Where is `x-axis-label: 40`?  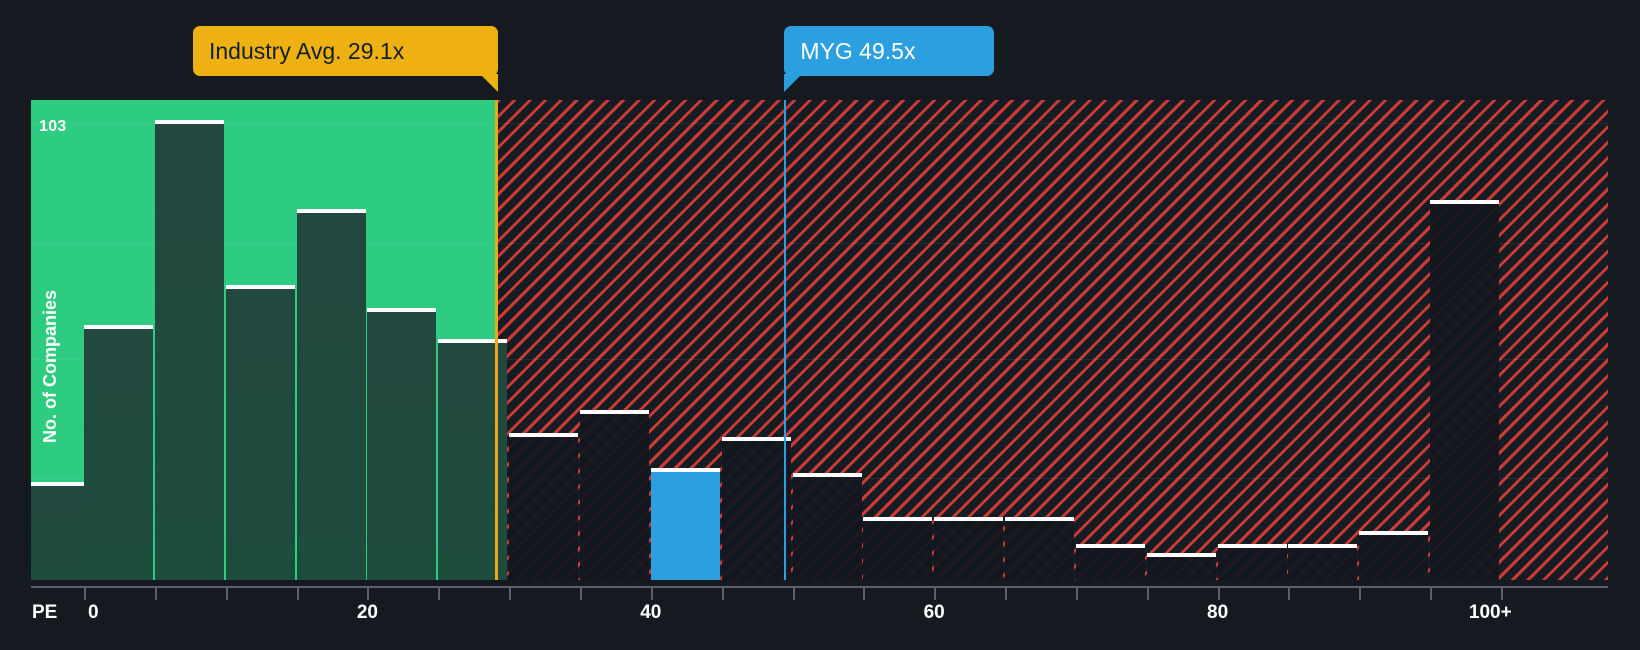 x-axis-label: 40 is located at coordinates (651, 612).